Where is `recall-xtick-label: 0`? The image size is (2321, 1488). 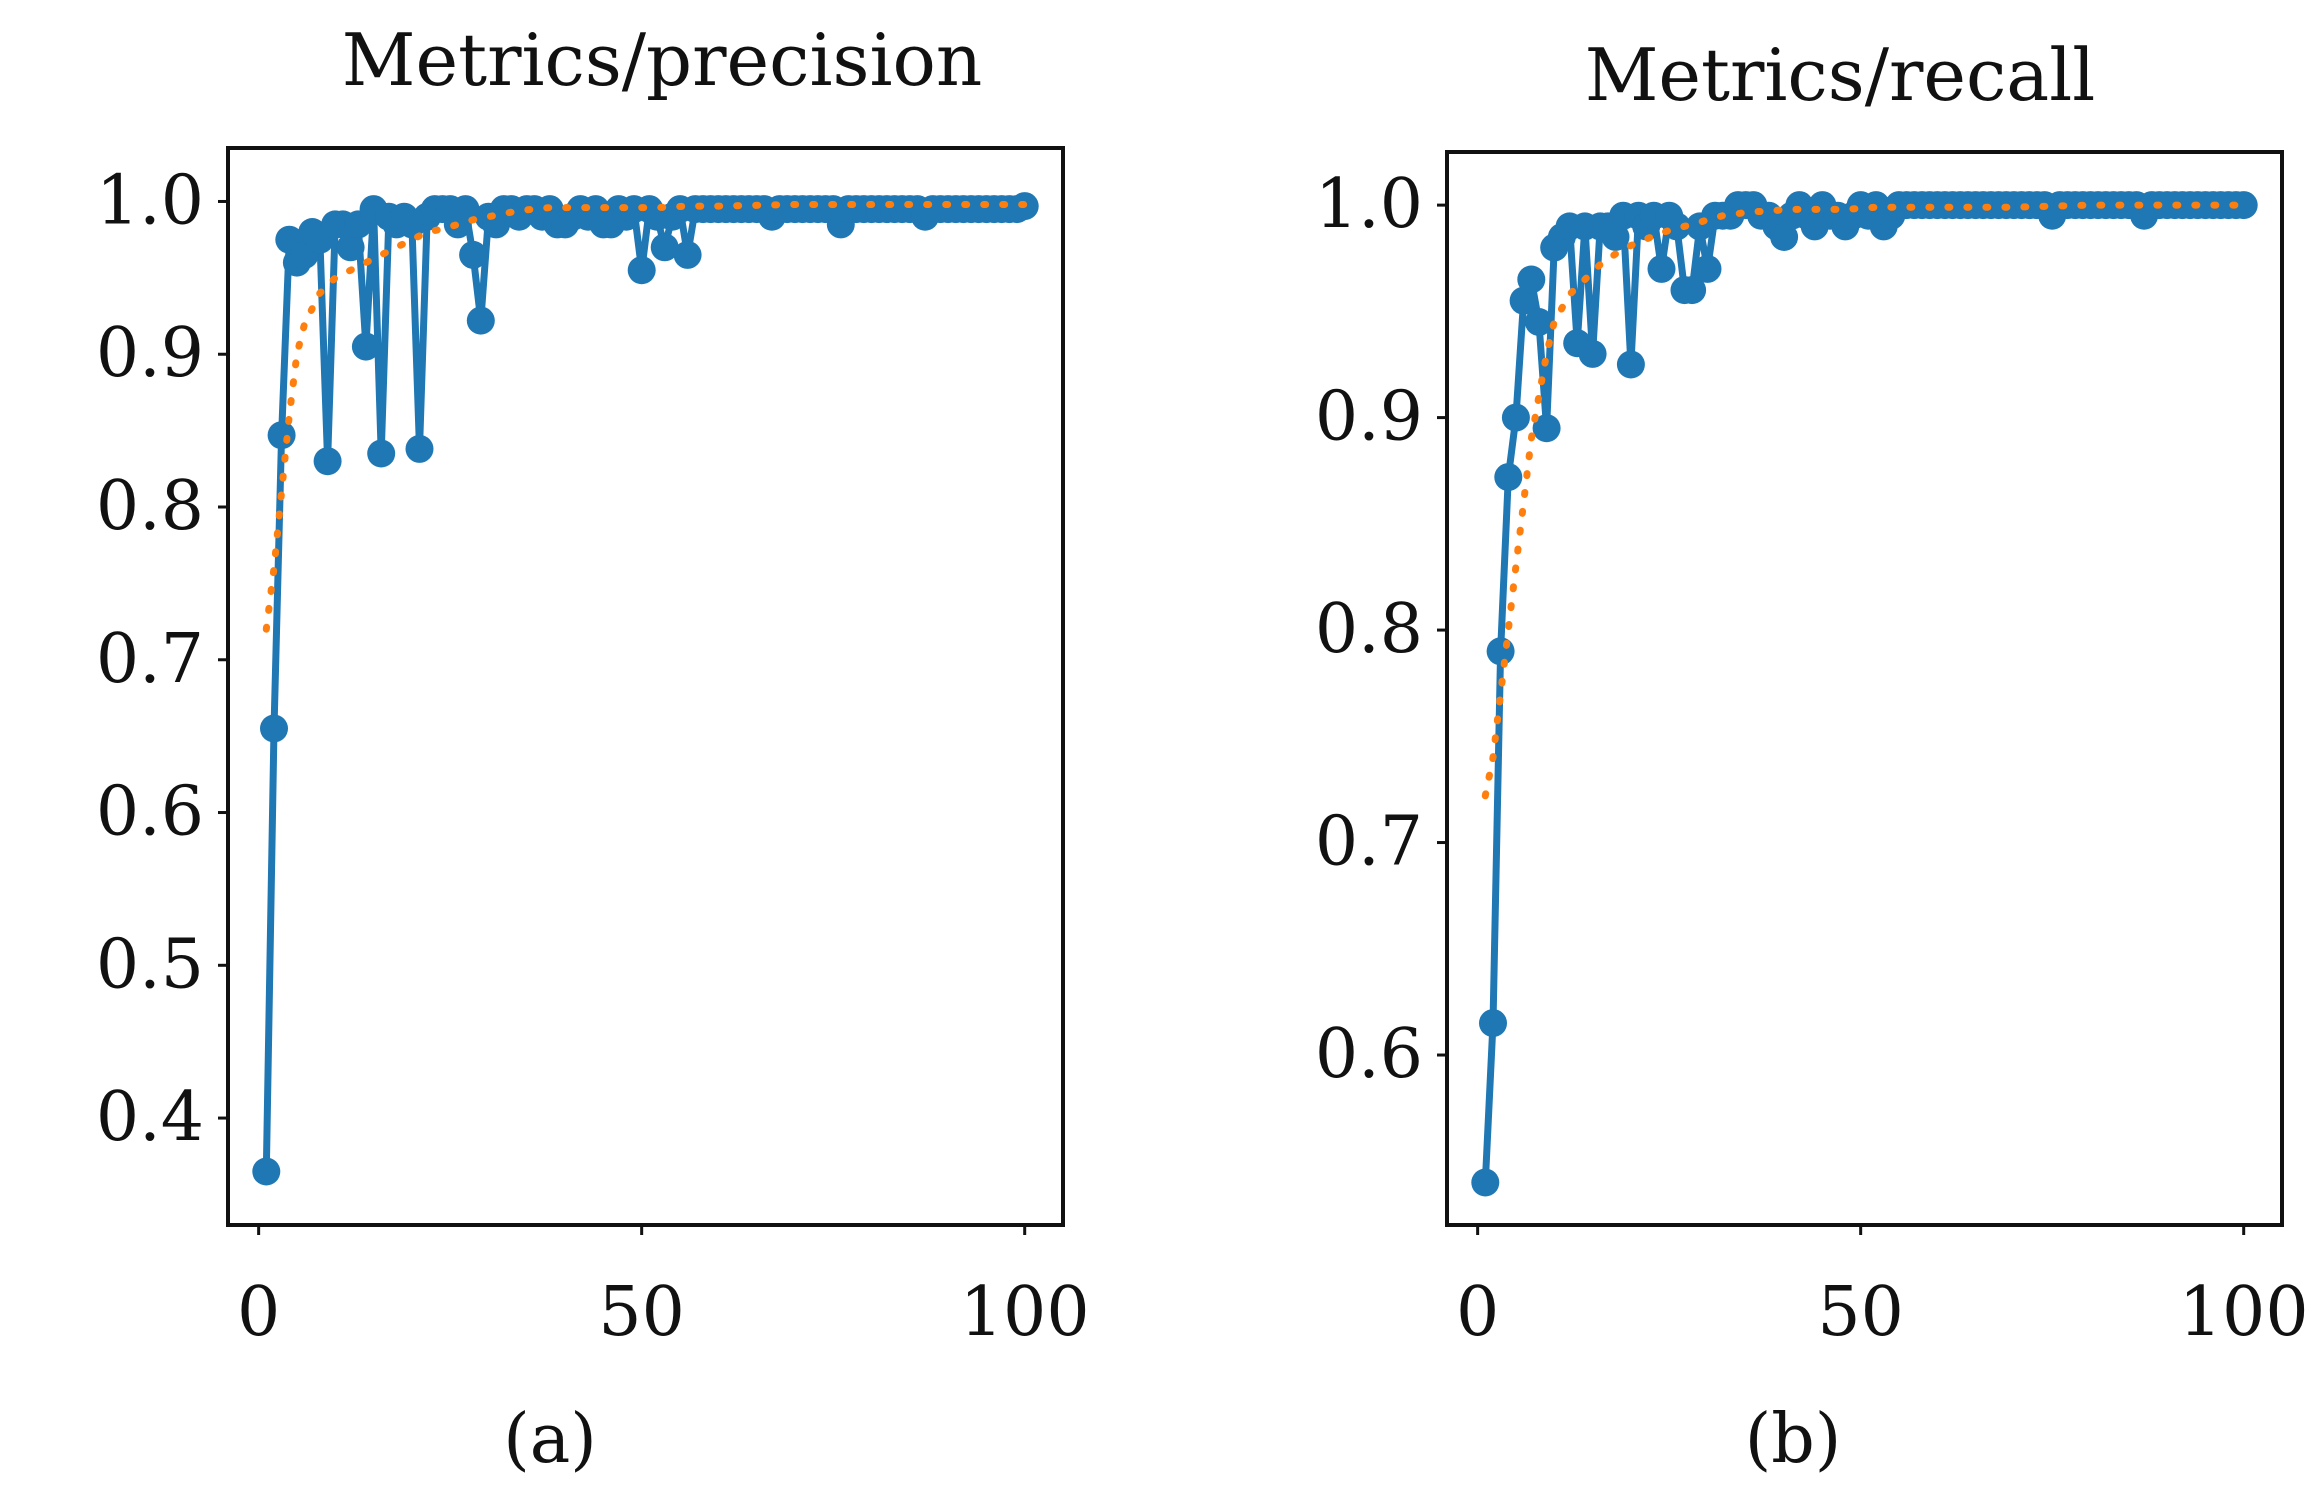
recall-xtick-label: 0 is located at coordinates (1477, 1312).